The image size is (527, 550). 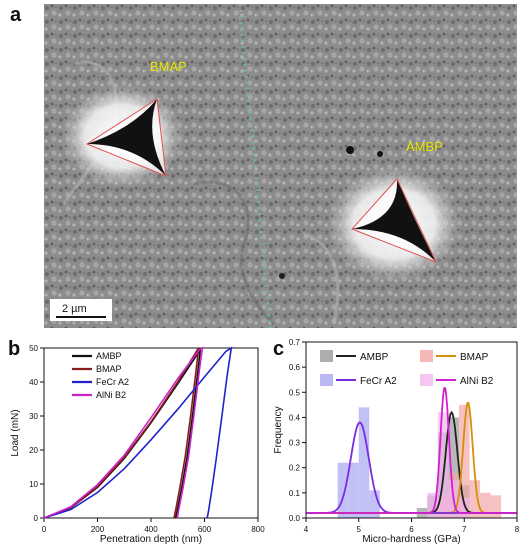 I want to click on y-tick-label-c: 0.5, so click(x=295, y=392).